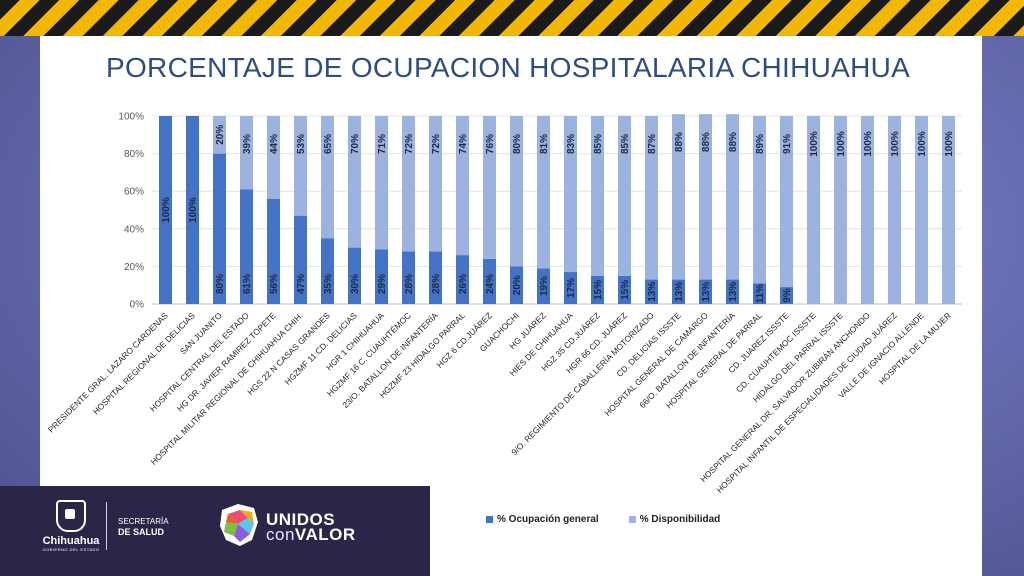  I want to click on chihuahua-map-icon, so click(239, 525).